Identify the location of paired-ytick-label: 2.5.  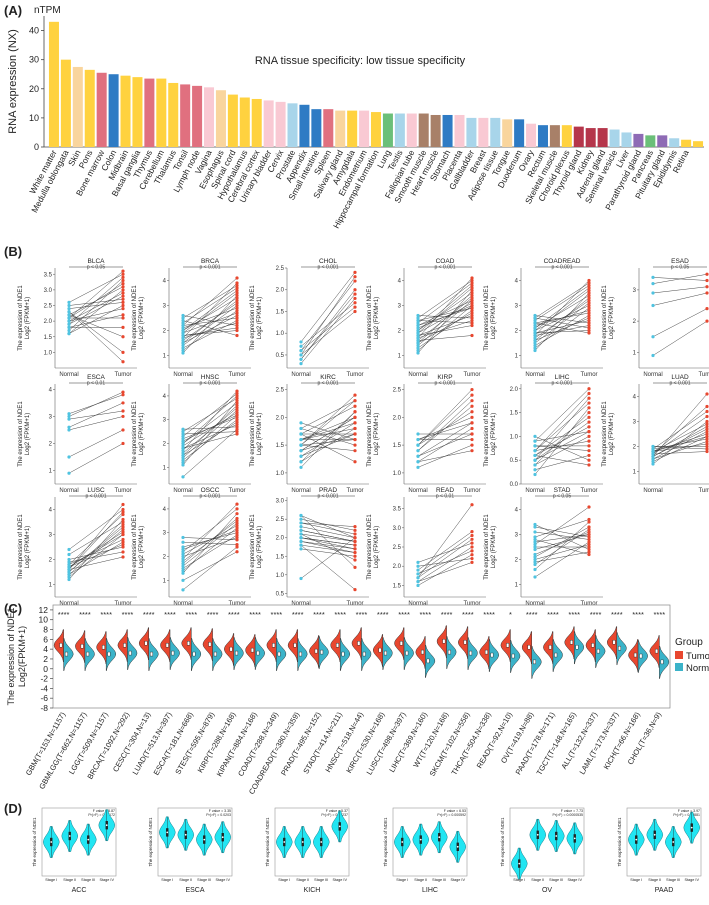
(397, 391).